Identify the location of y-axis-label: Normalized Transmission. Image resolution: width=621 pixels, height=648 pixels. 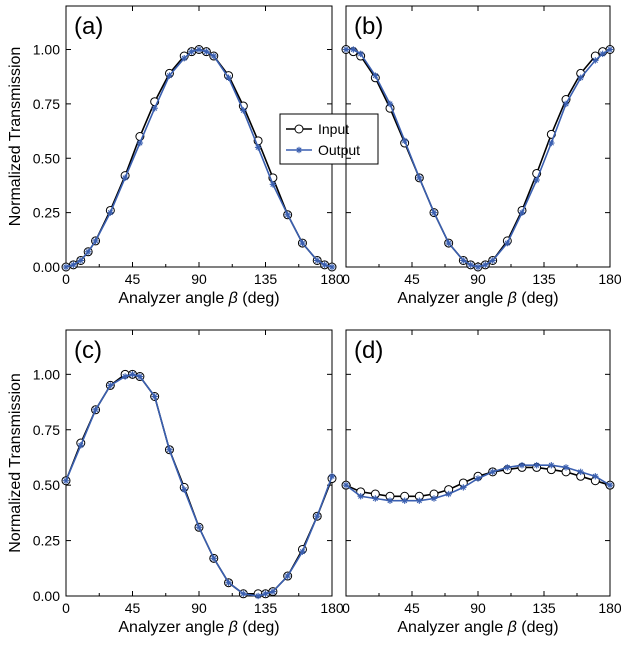
(15, 463).